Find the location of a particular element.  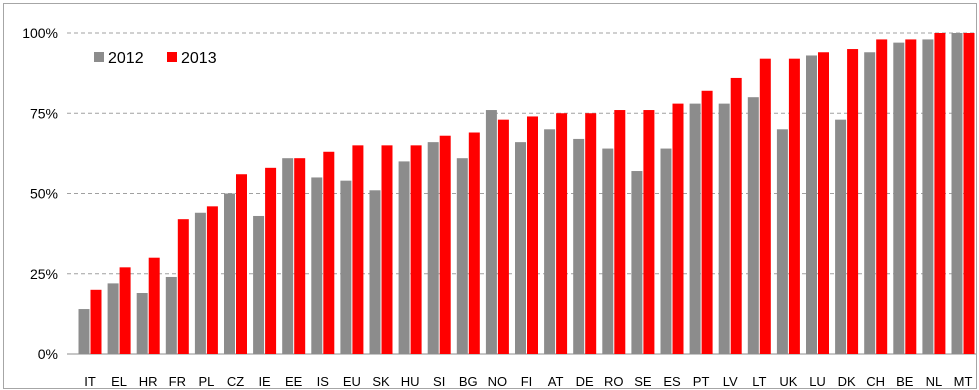

bar-2012-FI is located at coordinates (520, 248).